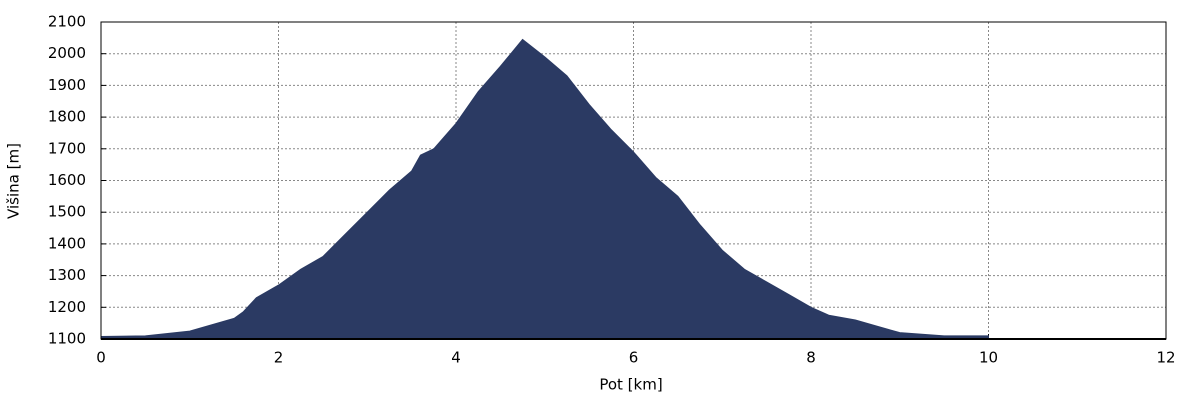  Describe the element at coordinates (988, 358) in the screenshot. I see `x-tick-label: 10` at that location.